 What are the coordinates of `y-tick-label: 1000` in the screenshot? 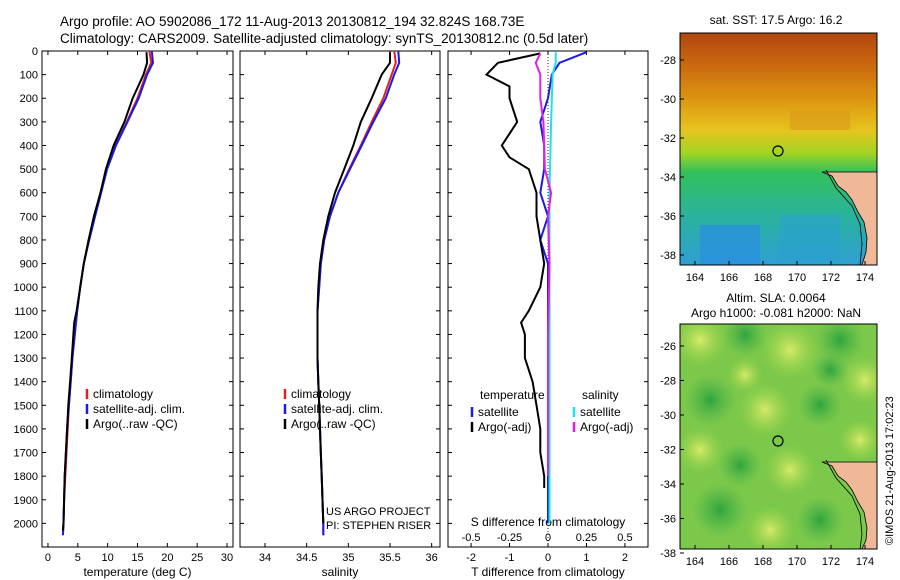 It's located at (26, 288).